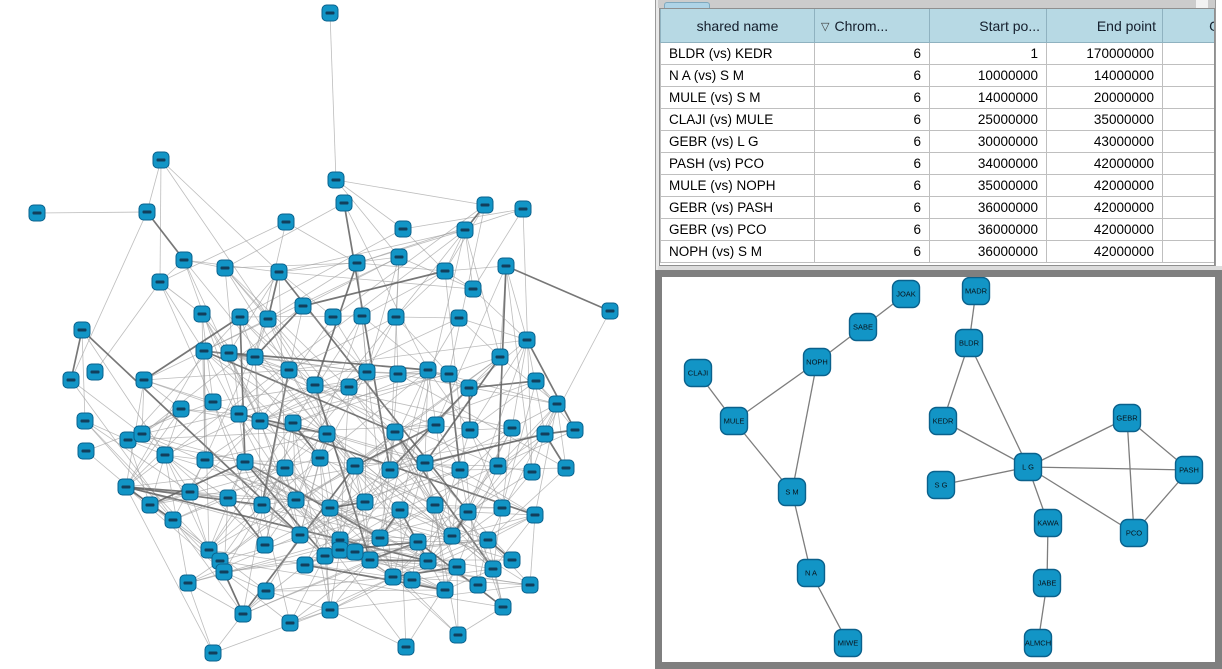 The image size is (1222, 669). What do you see at coordinates (988, 119) in the screenshot?
I see `cell: 25000000` at bounding box center [988, 119].